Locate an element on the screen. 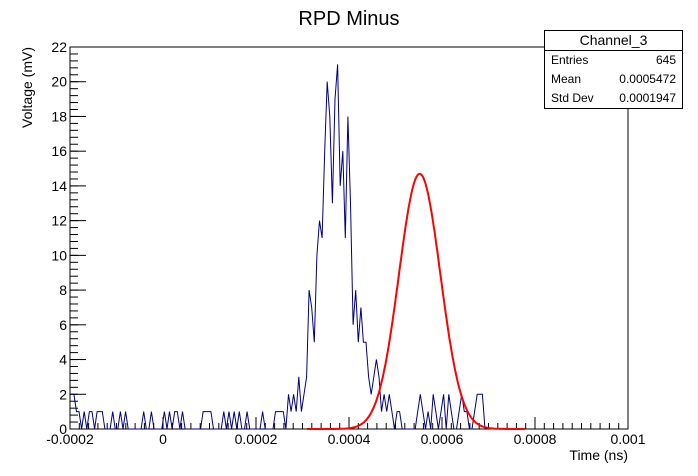  stats-label: Entries is located at coordinates (570, 60).